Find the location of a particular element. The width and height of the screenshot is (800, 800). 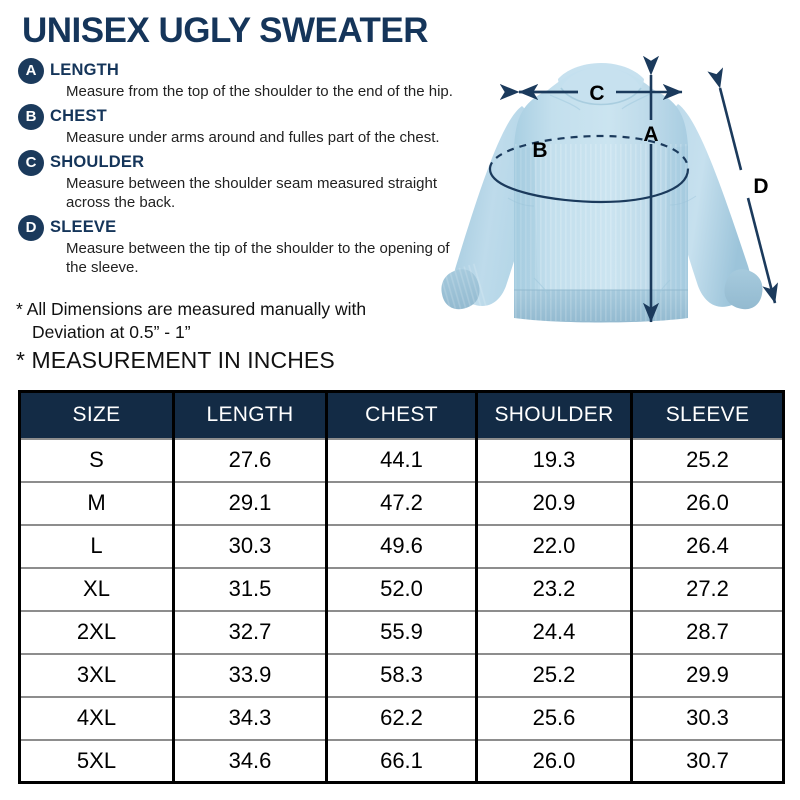

legend-title-chest: CHEST is located at coordinates (78, 116).